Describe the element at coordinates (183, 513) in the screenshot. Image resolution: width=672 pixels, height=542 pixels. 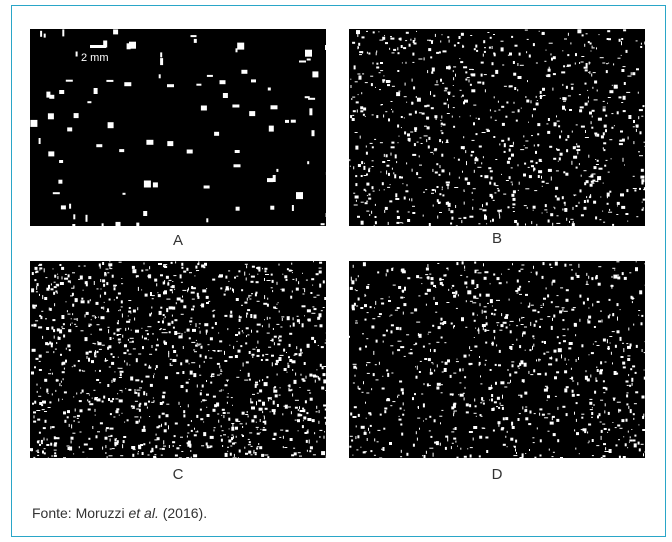
I see `source-suffix: (2016).` at that location.